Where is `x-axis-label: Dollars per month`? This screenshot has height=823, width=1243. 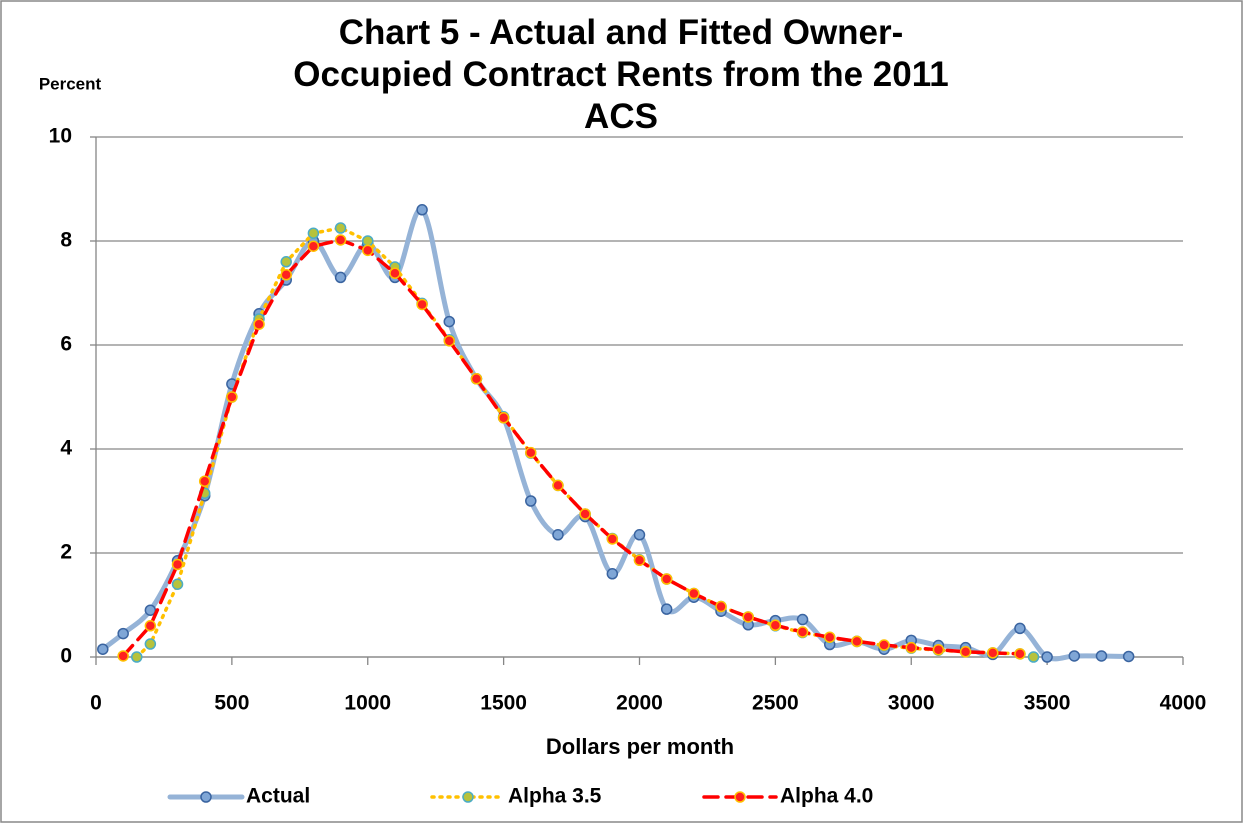 x-axis-label: Dollars per month is located at coordinates (640, 746).